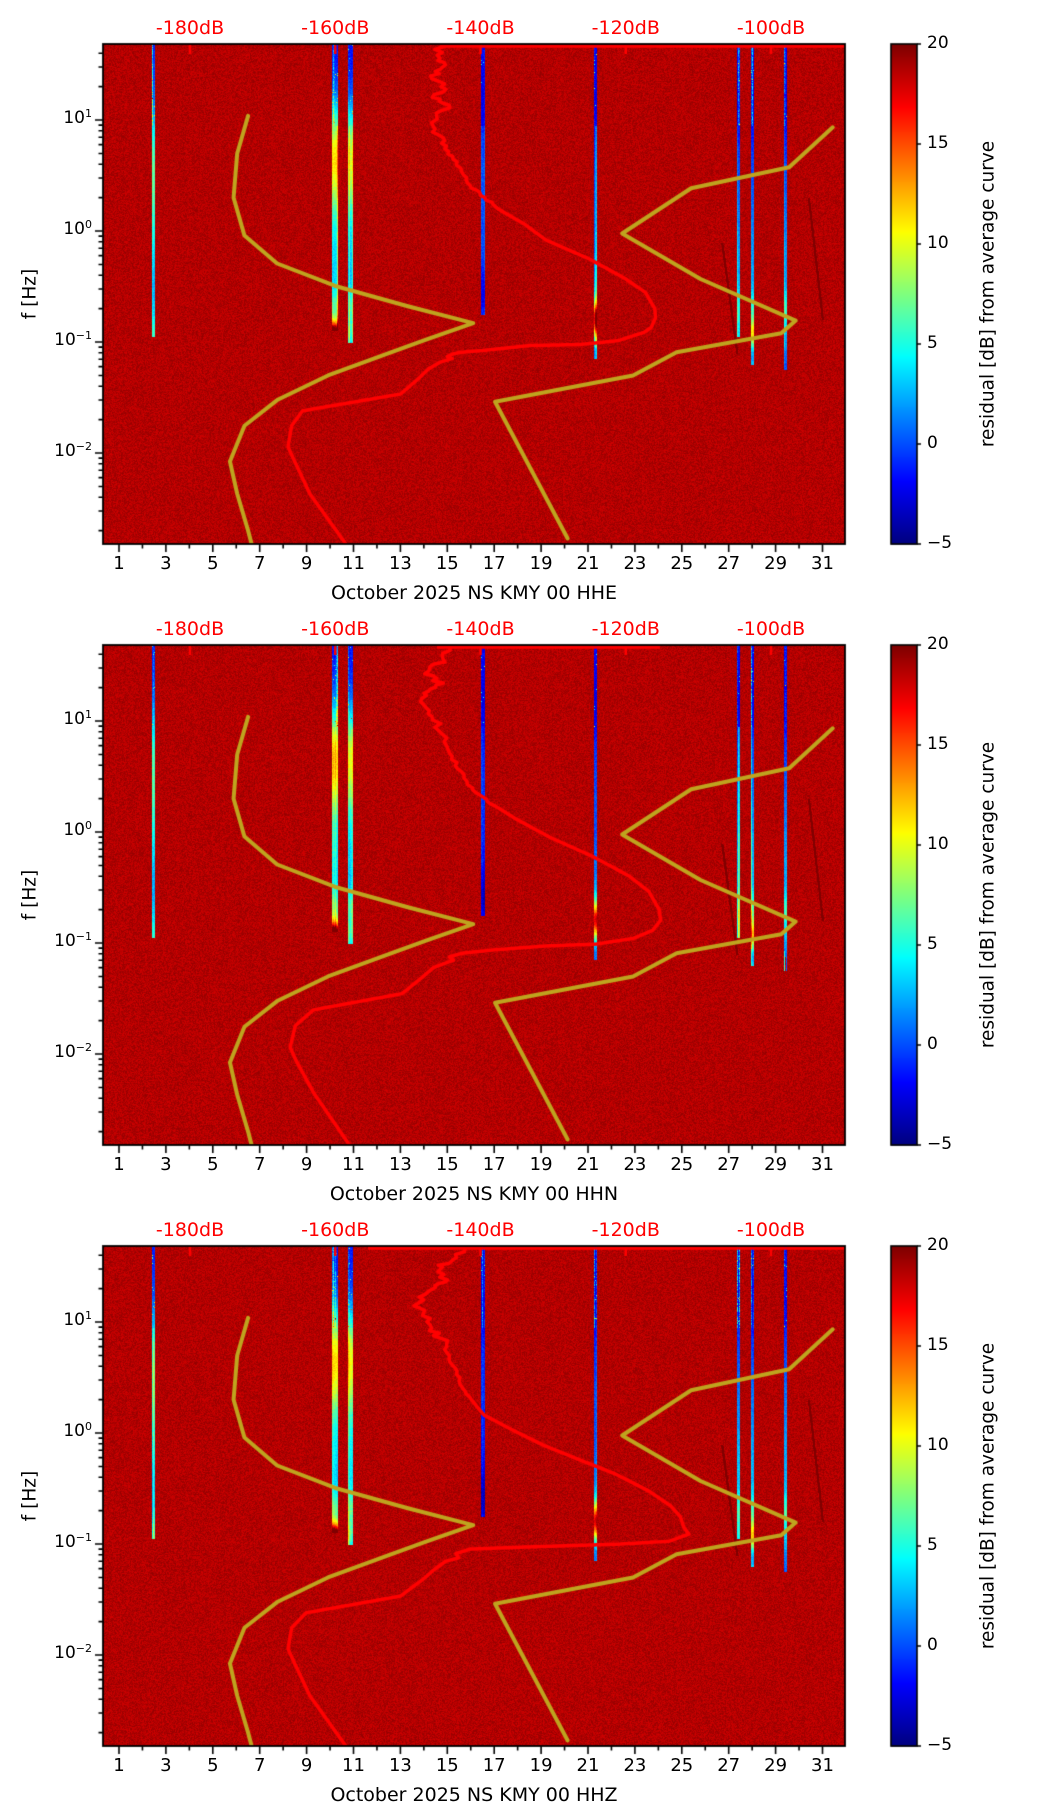 Image resolution: width=1052 pixels, height=1806 pixels. Describe the element at coordinates (988, 895) in the screenshot. I see `colorbar-label-2: residual [dB] from average curve` at that location.